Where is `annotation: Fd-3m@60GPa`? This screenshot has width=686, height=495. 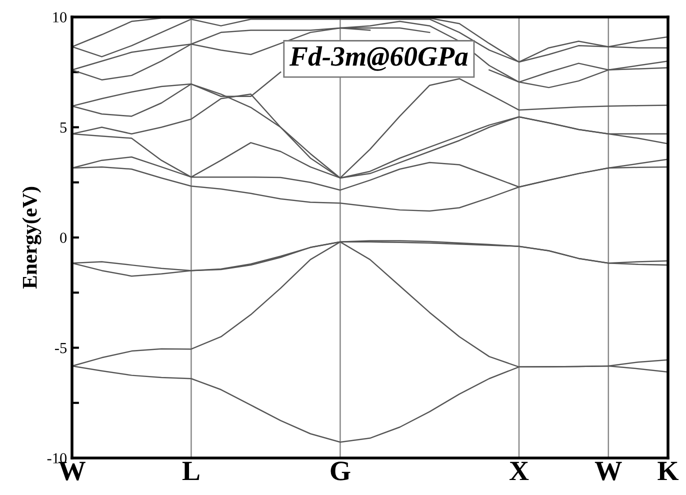 annotation: Fd-3m@60GPa is located at coordinates (378, 58).